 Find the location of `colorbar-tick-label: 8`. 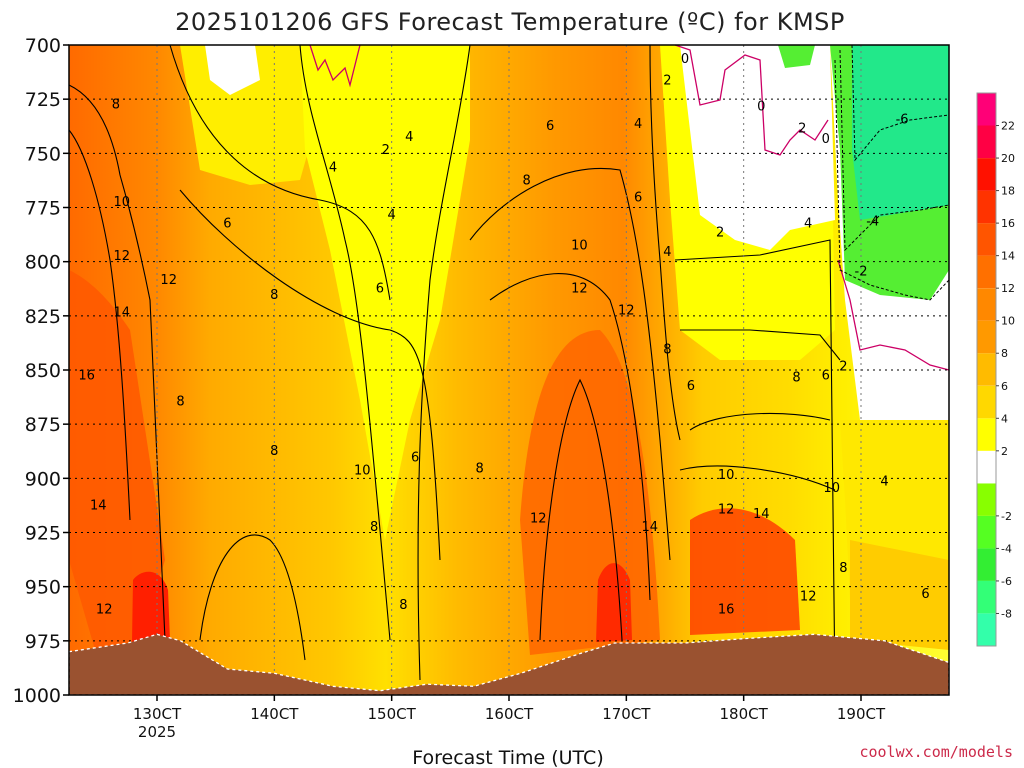

colorbar-tick-label: 8 is located at coordinates (1004, 353).